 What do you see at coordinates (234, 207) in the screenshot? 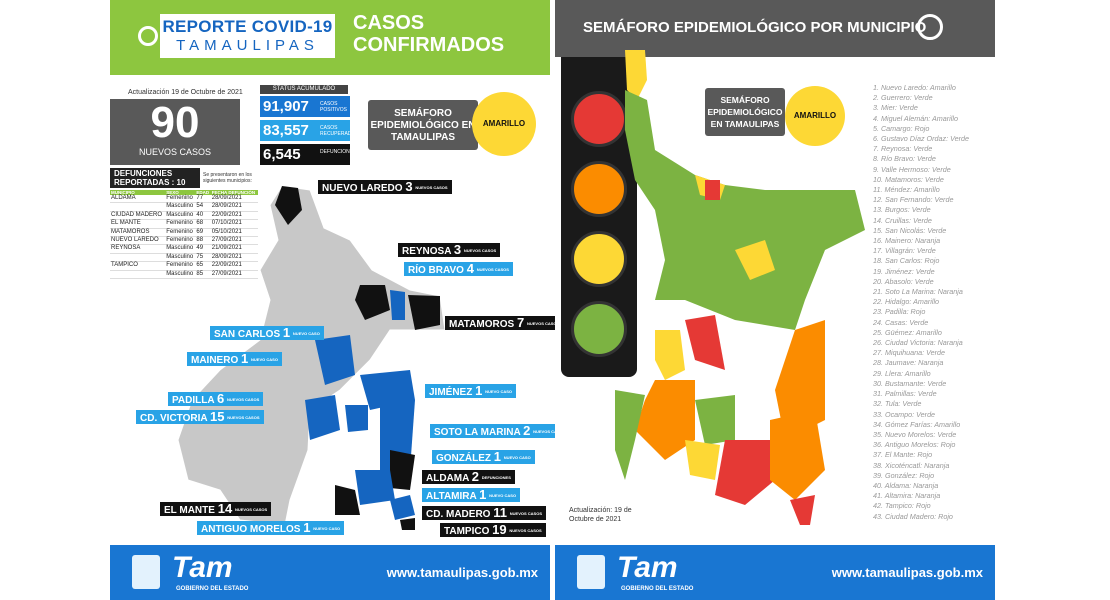
I see `table-cell: 28/09/2021` at bounding box center [234, 207].